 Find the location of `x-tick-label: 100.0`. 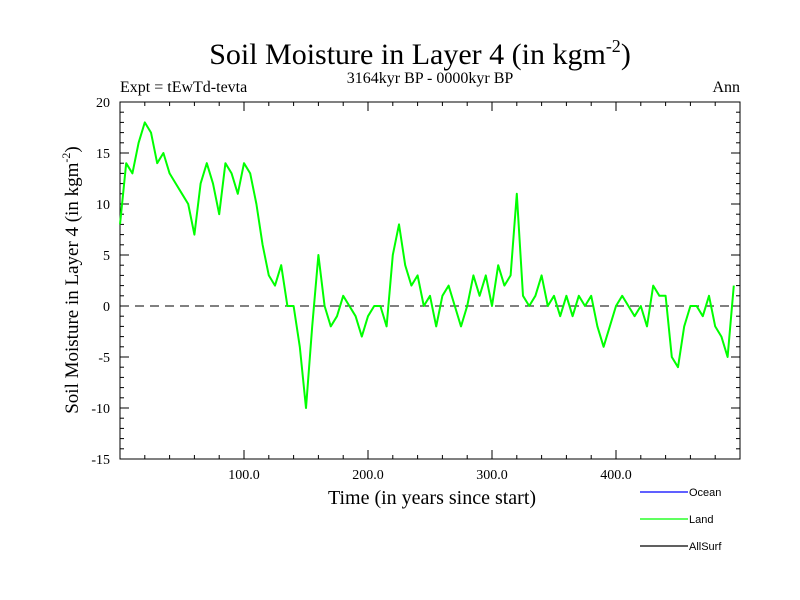

x-tick-label: 100.0 is located at coordinates (244, 475).